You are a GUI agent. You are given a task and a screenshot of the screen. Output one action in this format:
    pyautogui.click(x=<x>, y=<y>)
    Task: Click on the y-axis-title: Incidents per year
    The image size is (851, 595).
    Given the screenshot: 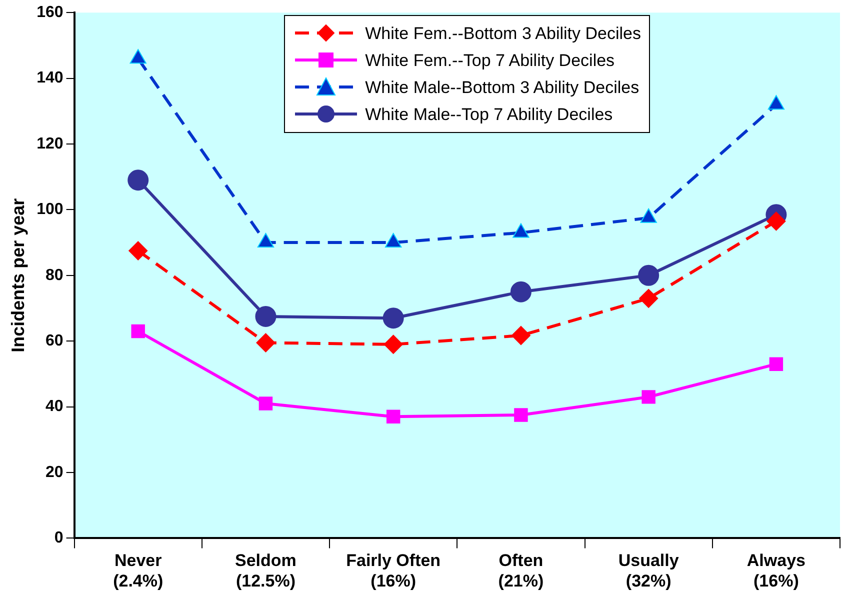 What is the action you would take?
    pyautogui.click(x=18, y=275)
    